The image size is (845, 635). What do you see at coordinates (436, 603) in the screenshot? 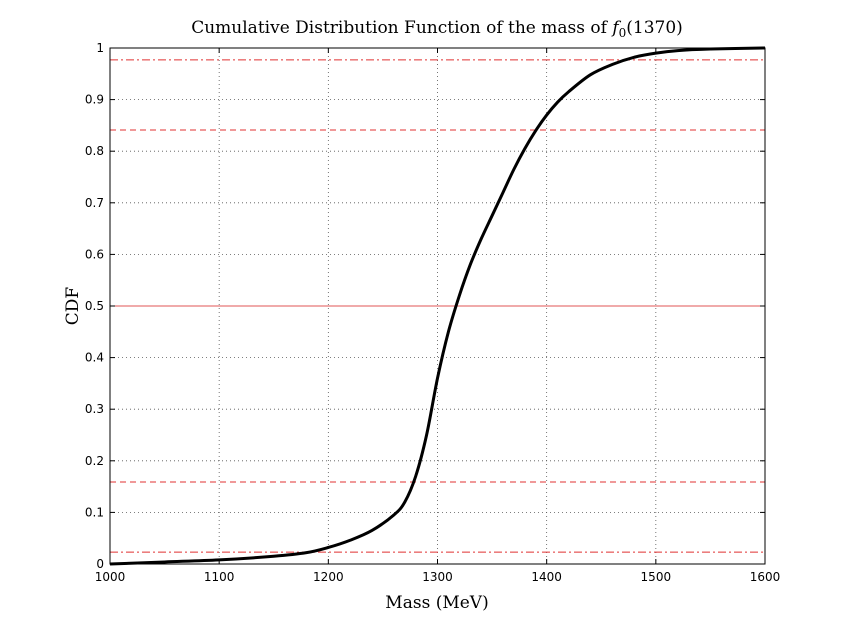
I see `x-axis-label: Mass (MeV)` at bounding box center [436, 603].